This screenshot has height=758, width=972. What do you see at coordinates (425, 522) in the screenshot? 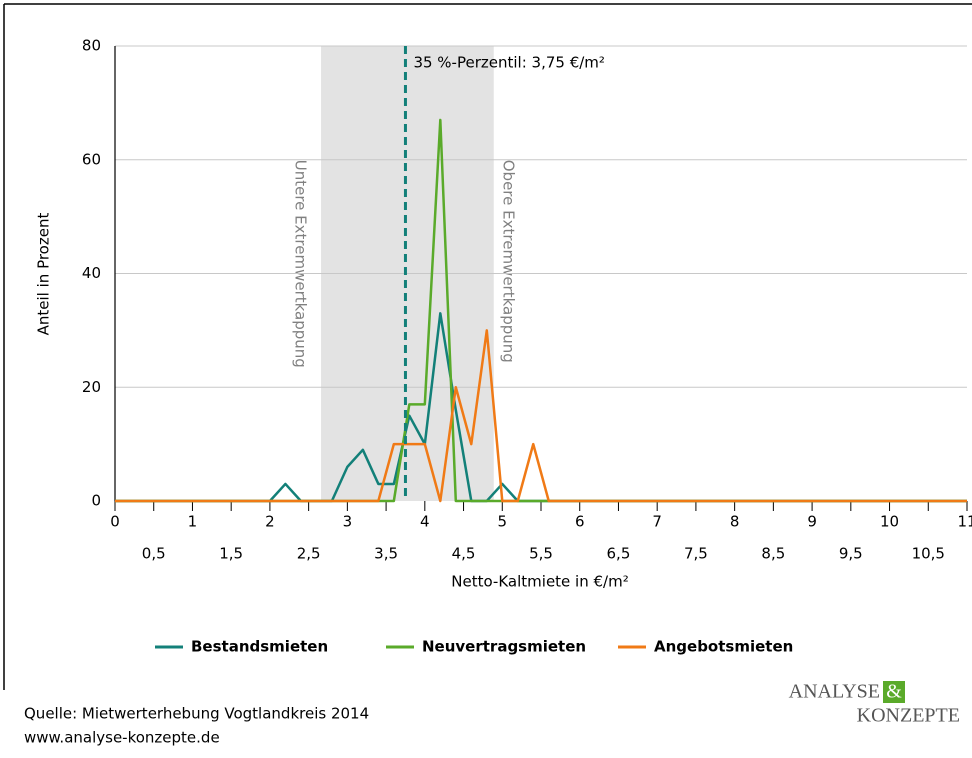
I see `x-tick-label: 4` at bounding box center [425, 522].